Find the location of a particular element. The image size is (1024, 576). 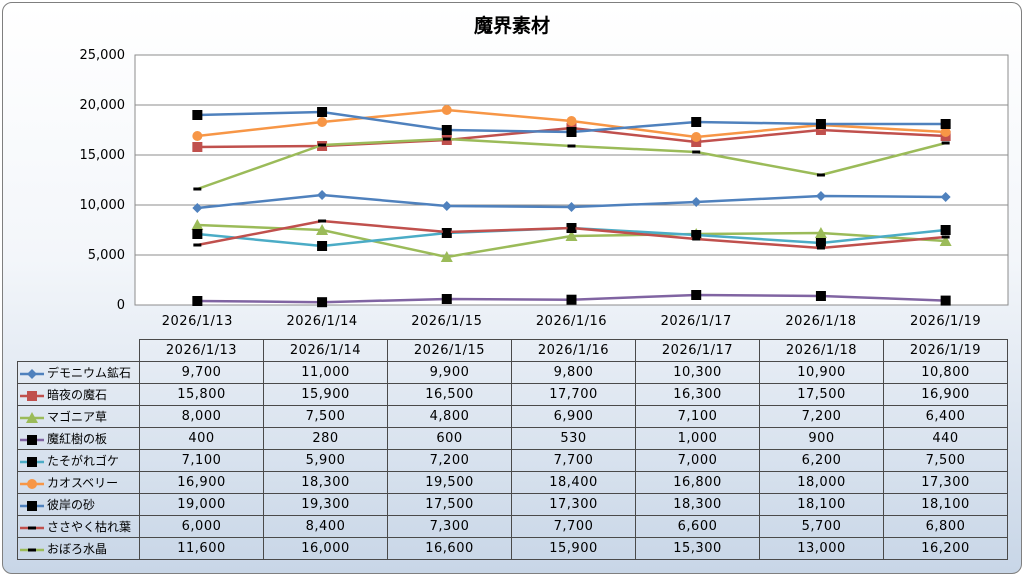

table-cell: 15,800 is located at coordinates (201, 394).